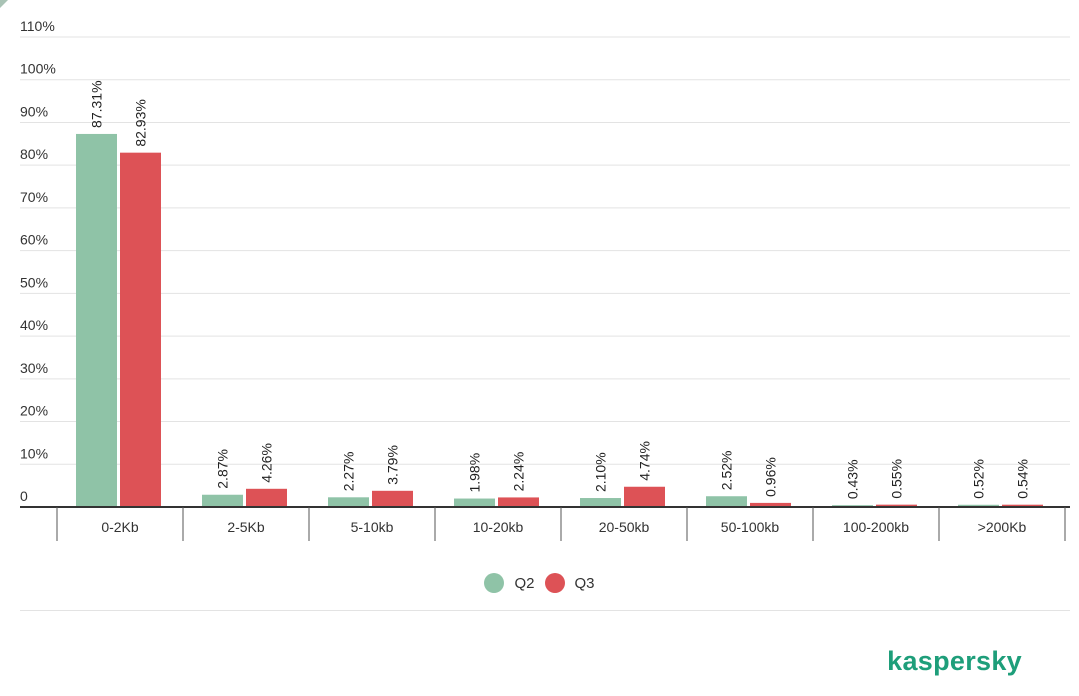  I want to click on x-tick-label: 10-20kb, so click(498, 527).